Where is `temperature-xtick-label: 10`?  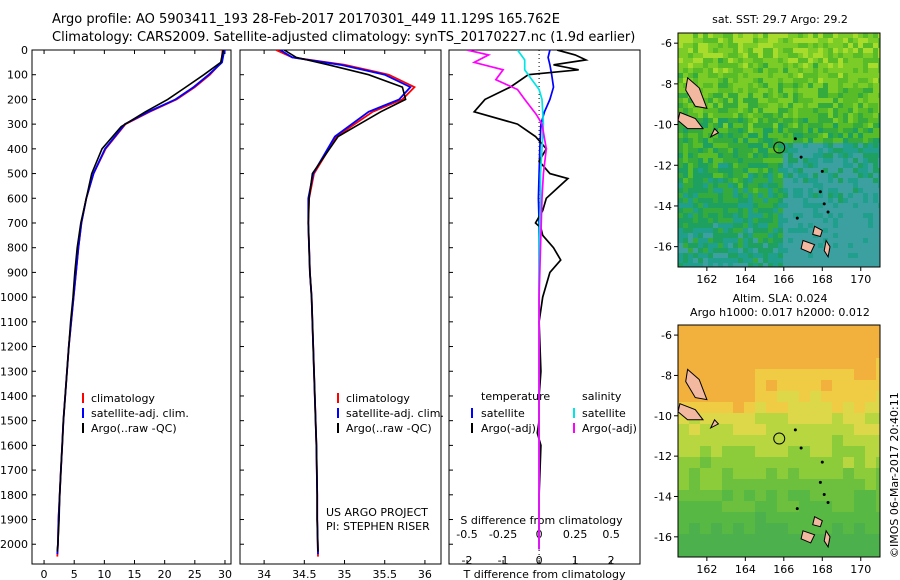 temperature-xtick-label: 10 is located at coordinates (104, 574).